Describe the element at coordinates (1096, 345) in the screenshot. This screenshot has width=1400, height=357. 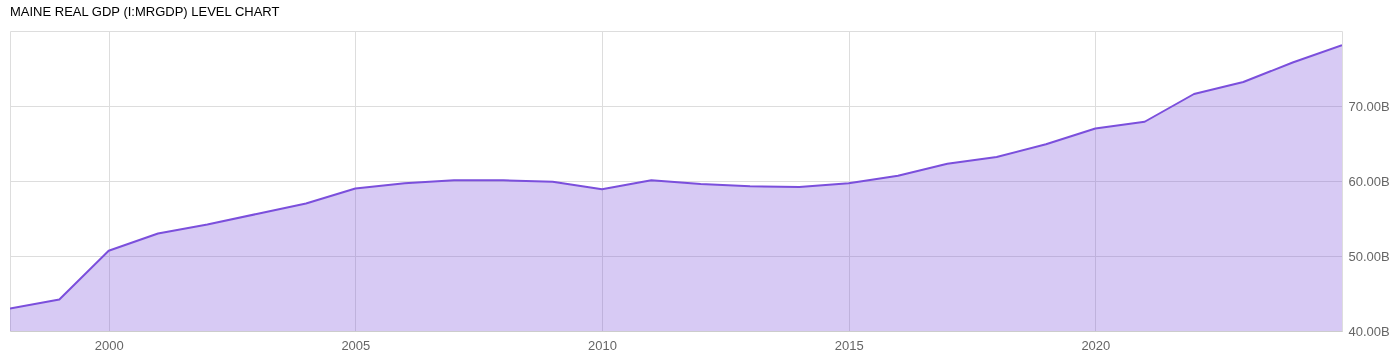
I see `x-tick-label: 2020` at that location.